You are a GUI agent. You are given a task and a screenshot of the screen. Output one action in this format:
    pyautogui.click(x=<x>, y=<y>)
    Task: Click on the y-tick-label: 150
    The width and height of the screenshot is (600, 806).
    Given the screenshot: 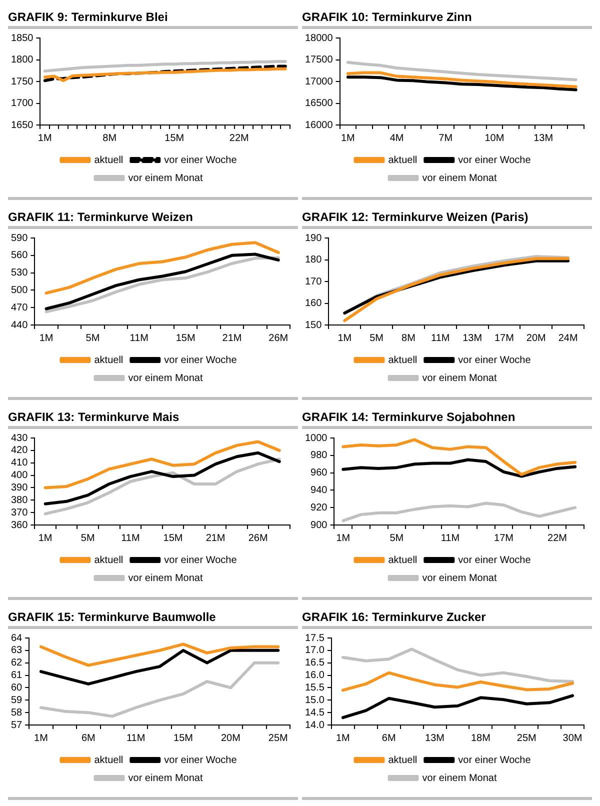 What is the action you would take?
    pyautogui.click(x=313, y=325)
    